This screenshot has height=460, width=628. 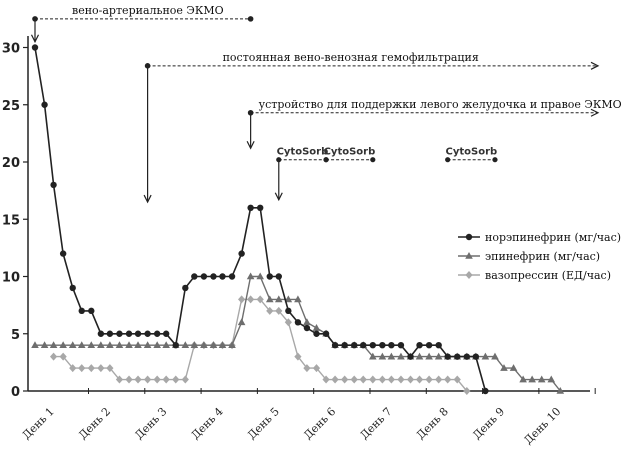 I want to click on legend-item: вазопрессин (ЕД/час), so click(x=534, y=275).